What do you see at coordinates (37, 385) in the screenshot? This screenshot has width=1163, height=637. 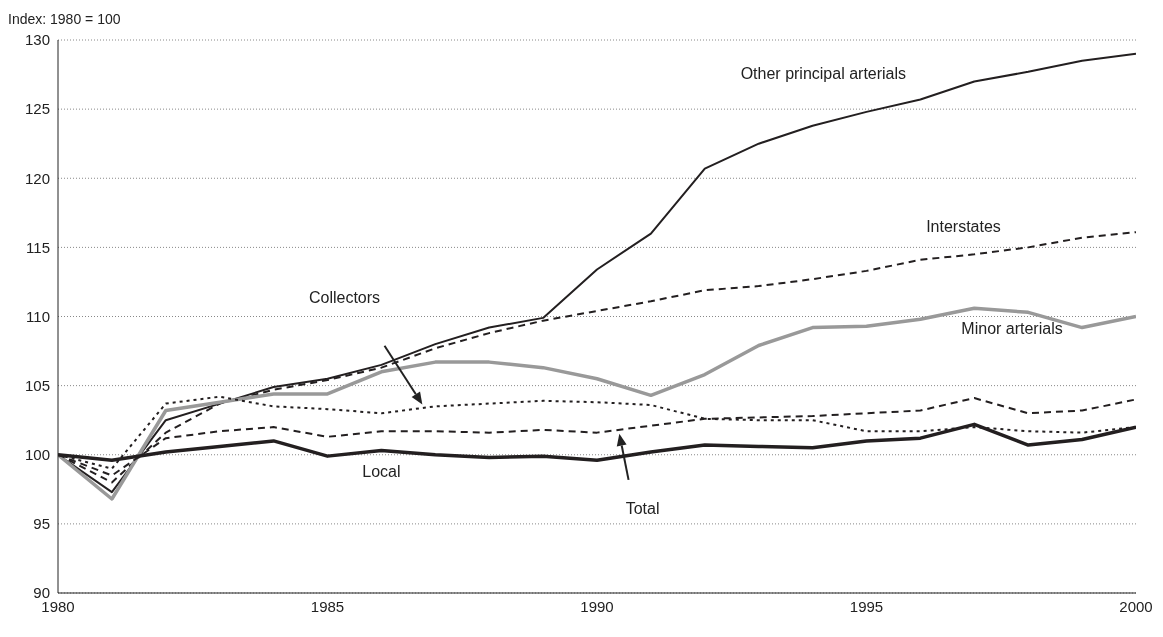 I see `y-tick-label: 105` at bounding box center [37, 385].